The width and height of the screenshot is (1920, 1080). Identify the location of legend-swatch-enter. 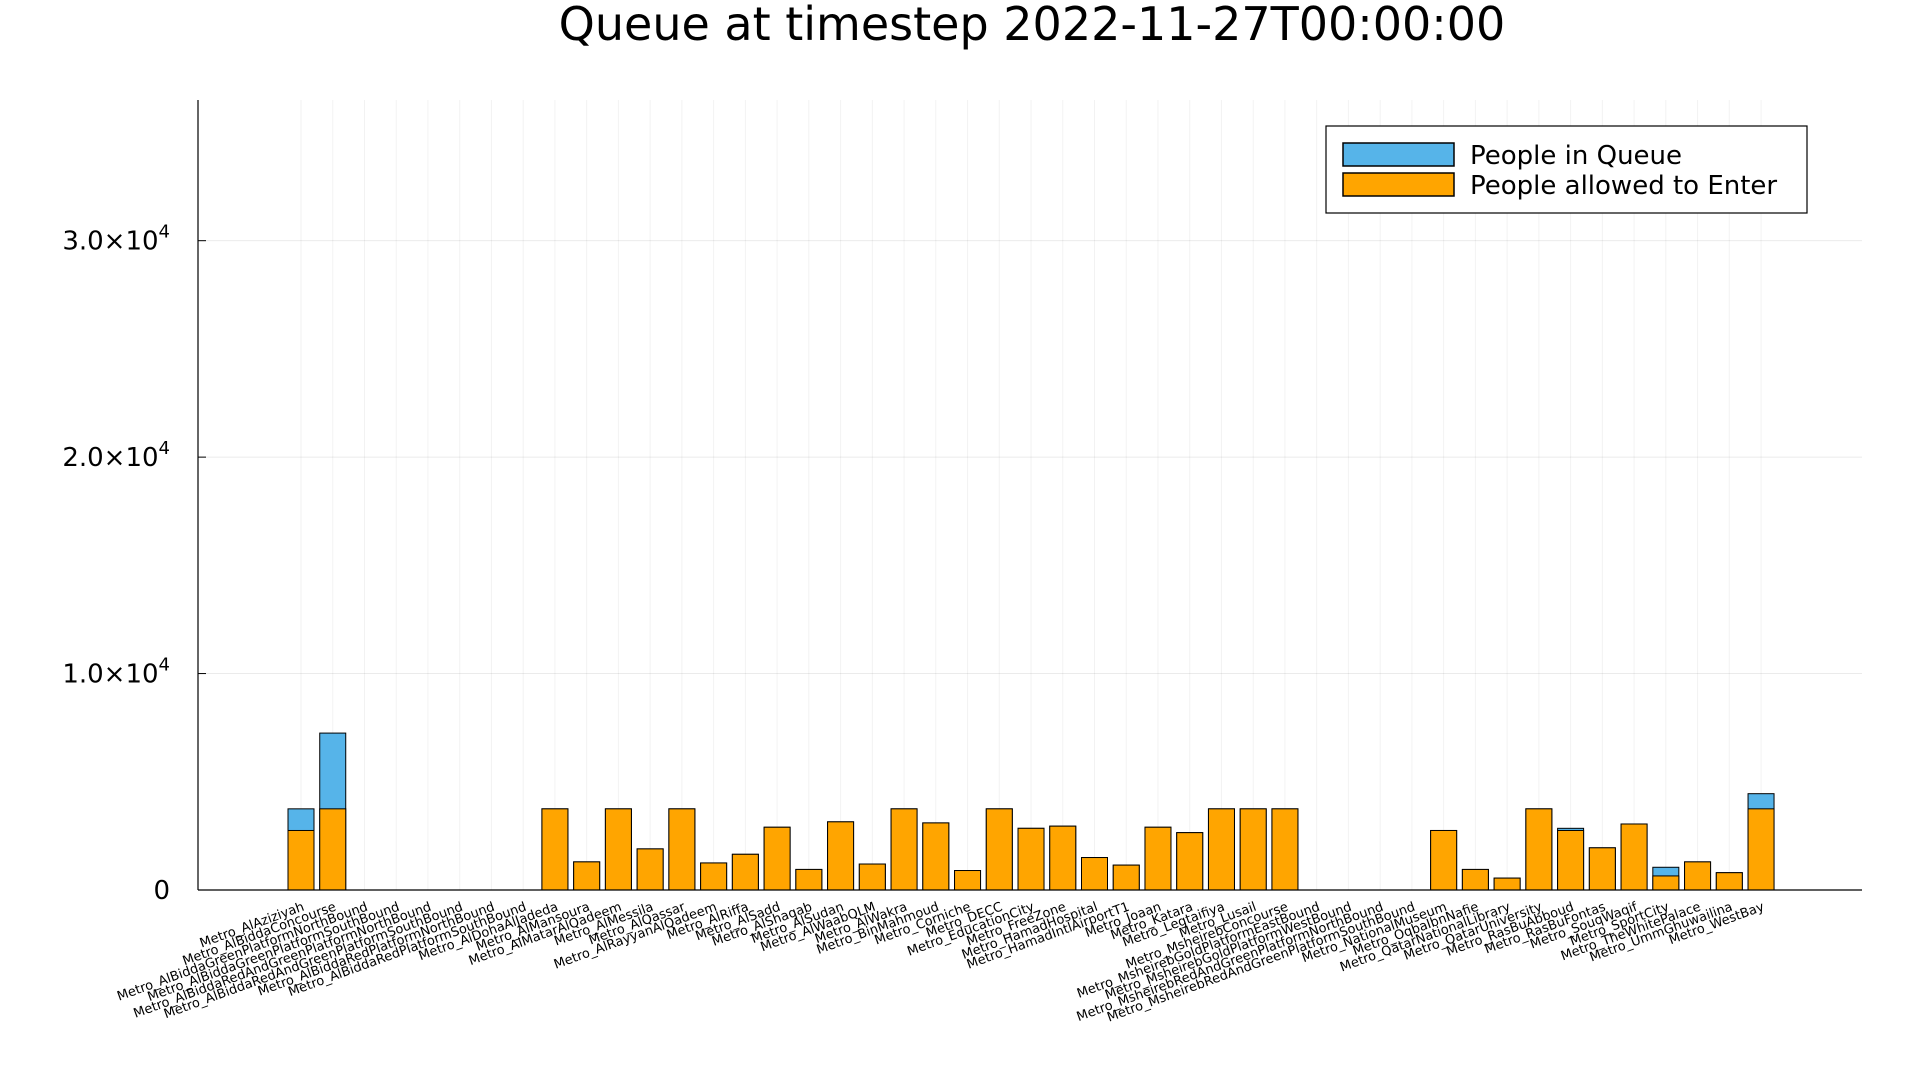
(1398, 184).